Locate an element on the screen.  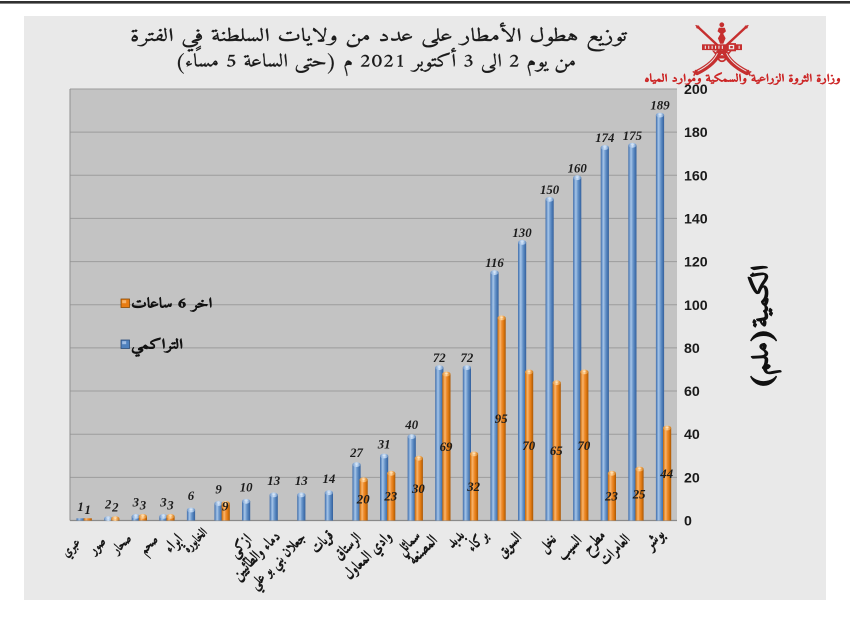
svg-text: 116 is located at coordinates (494, 263).